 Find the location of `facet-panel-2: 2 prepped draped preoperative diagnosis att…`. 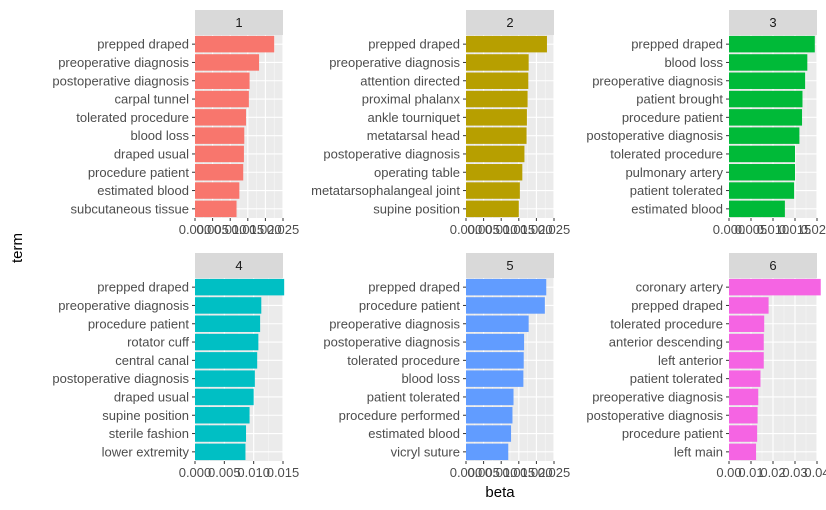

facet-panel-2: 2 prepped draped preoperative diagnosis att… is located at coordinates (440, 123).